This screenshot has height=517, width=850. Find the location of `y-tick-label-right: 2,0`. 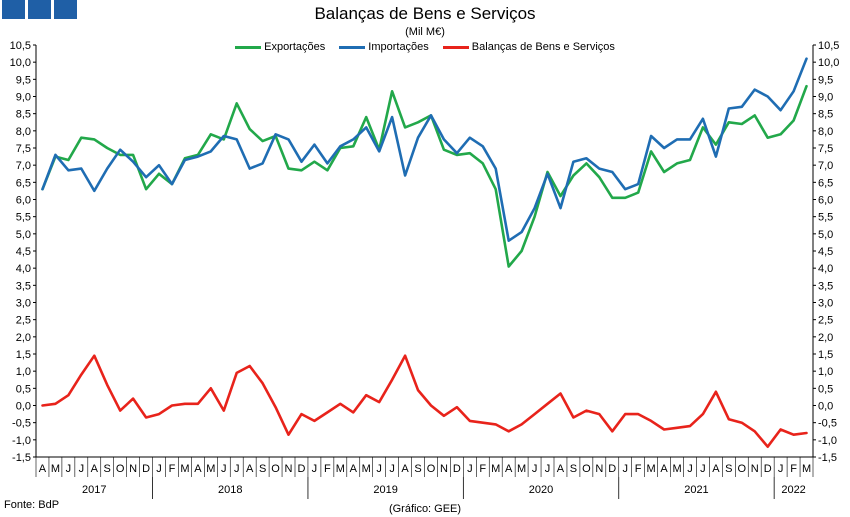

y-tick-label-right: 2,0 is located at coordinates (825, 338).